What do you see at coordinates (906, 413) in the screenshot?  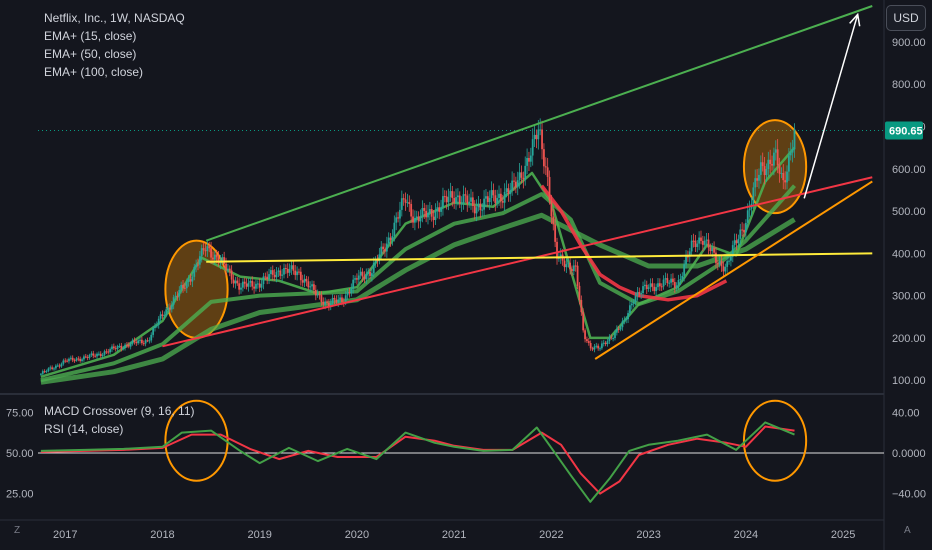 I see `indicator-right-tick: 40.00` at bounding box center [906, 413].